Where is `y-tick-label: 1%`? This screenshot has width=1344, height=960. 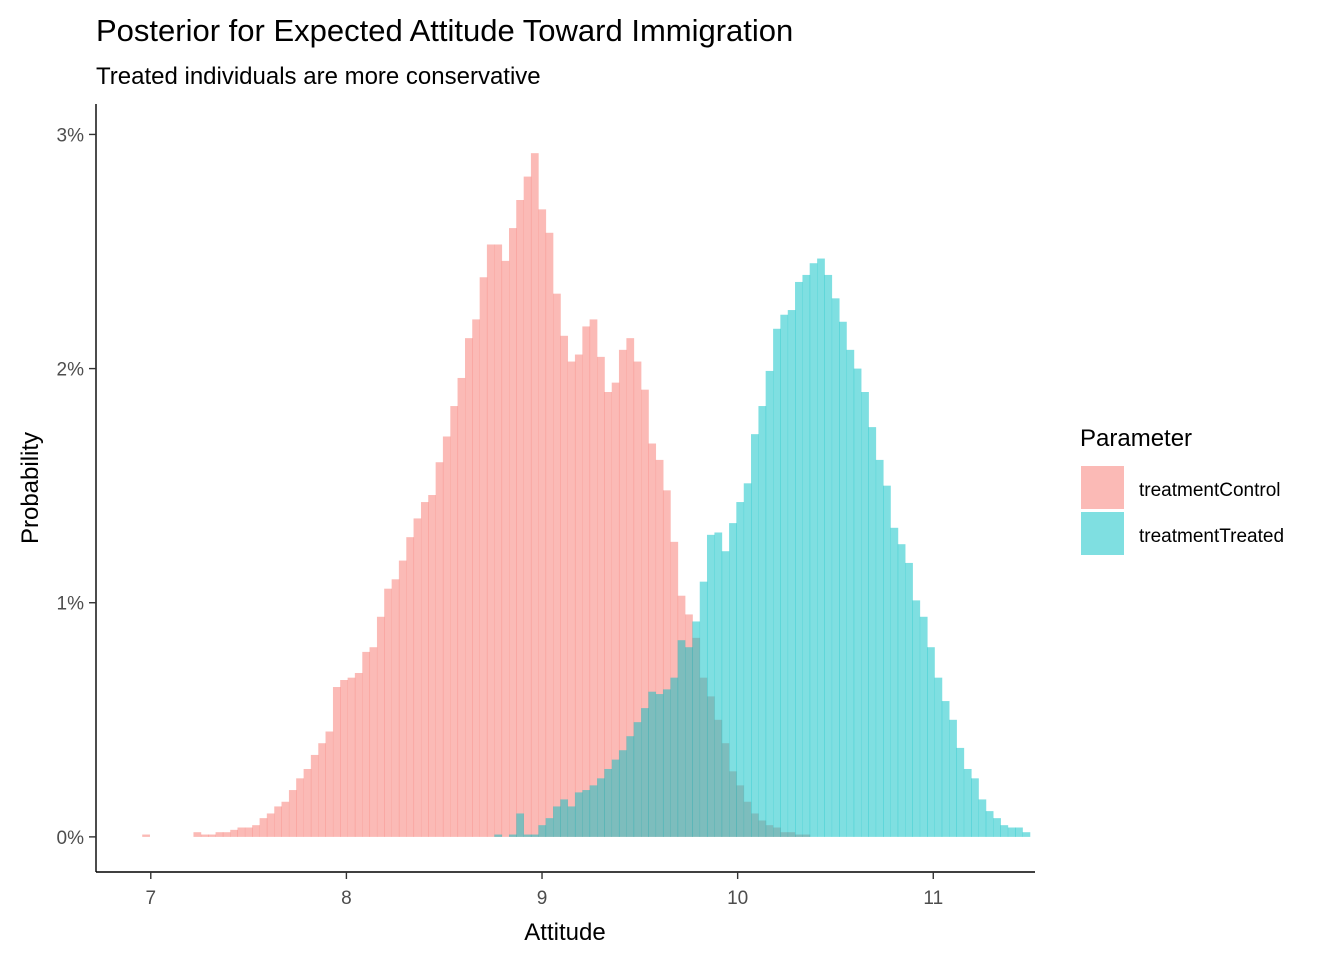 y-tick-label: 1% is located at coordinates (71, 604).